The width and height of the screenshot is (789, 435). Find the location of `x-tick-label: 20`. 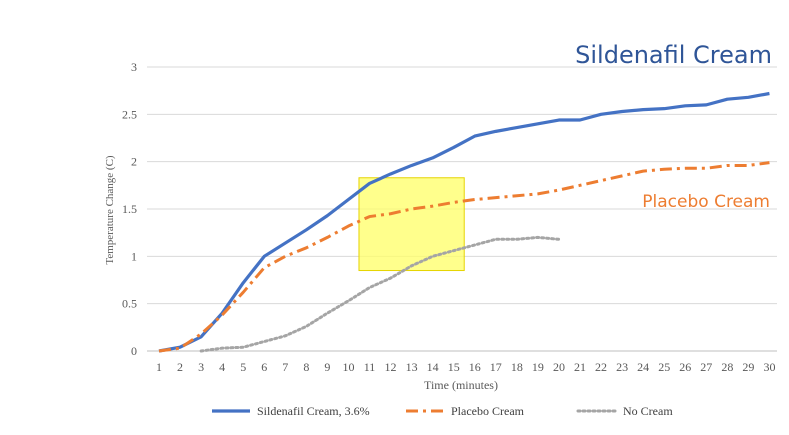

x-tick-label: 20 is located at coordinates (559, 367).